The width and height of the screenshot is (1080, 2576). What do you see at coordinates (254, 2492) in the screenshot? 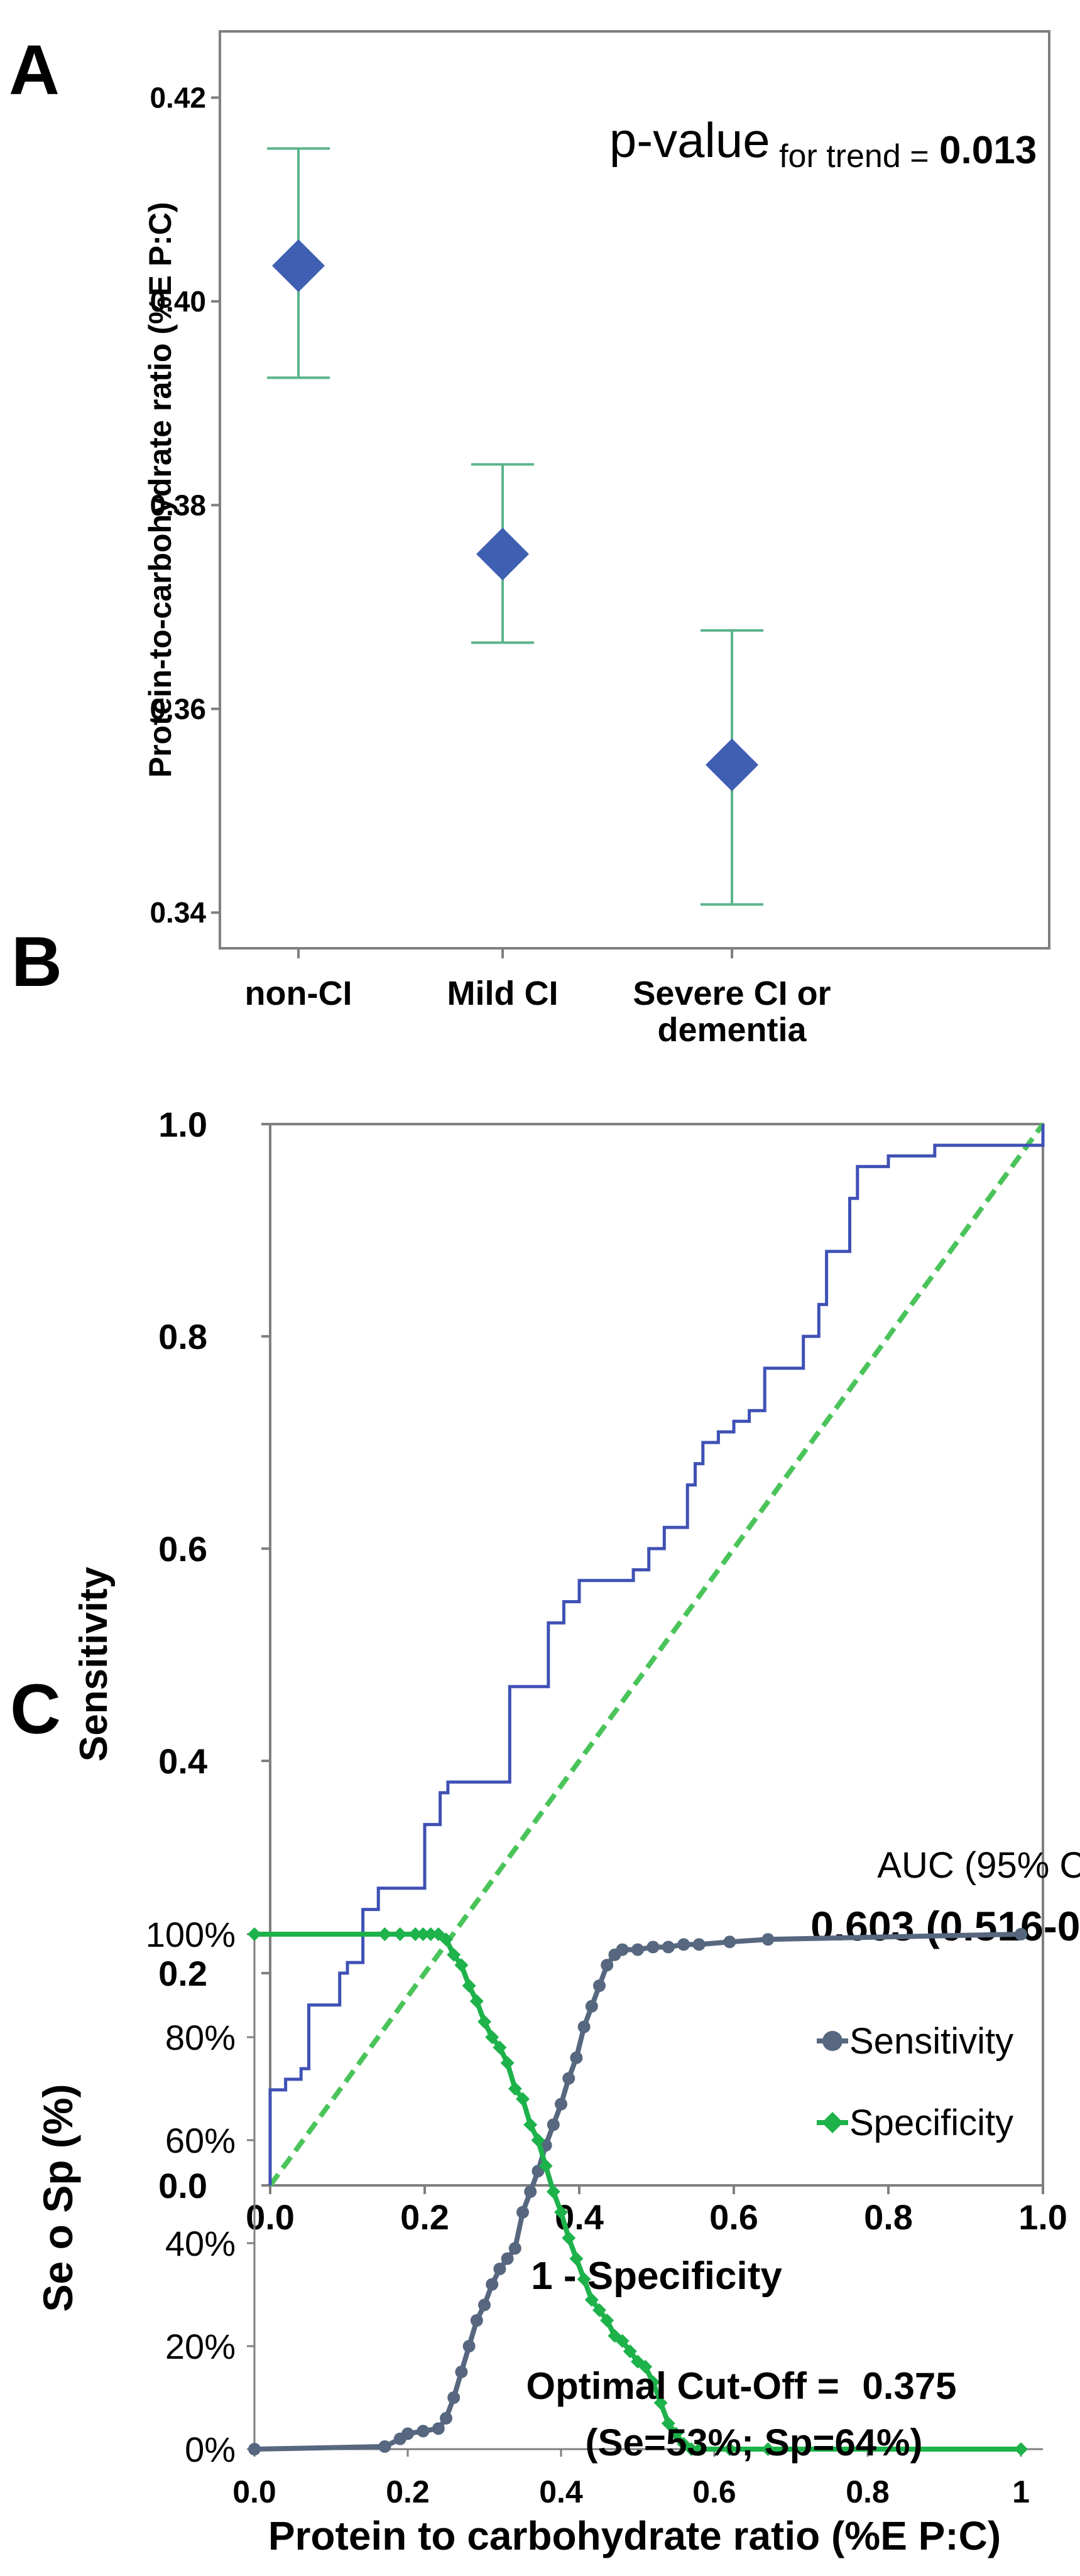
I see `panel-c-x-tick-label: 0.0` at bounding box center [254, 2492].